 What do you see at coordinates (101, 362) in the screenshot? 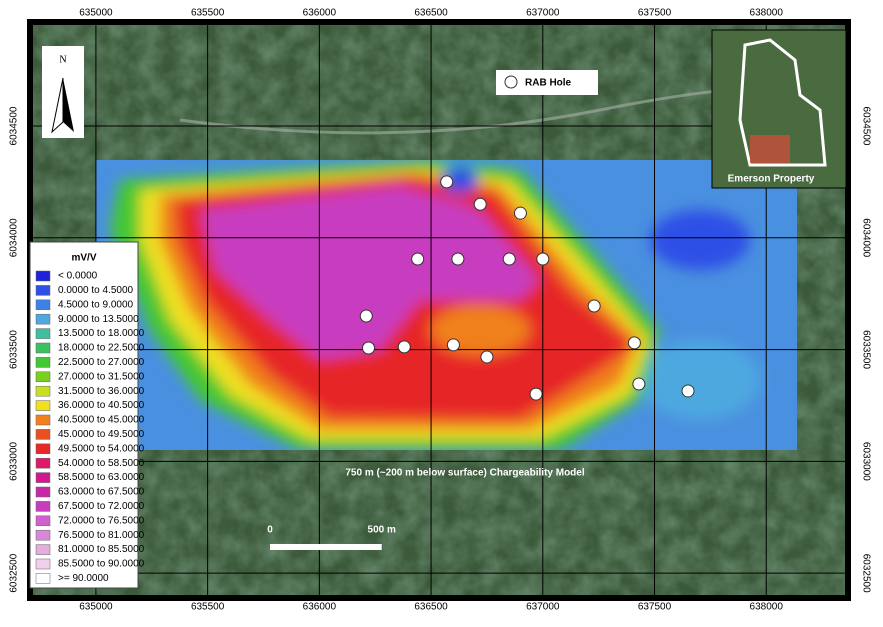
I see `legend-label: 22.5000 to 27.0000` at bounding box center [101, 362].